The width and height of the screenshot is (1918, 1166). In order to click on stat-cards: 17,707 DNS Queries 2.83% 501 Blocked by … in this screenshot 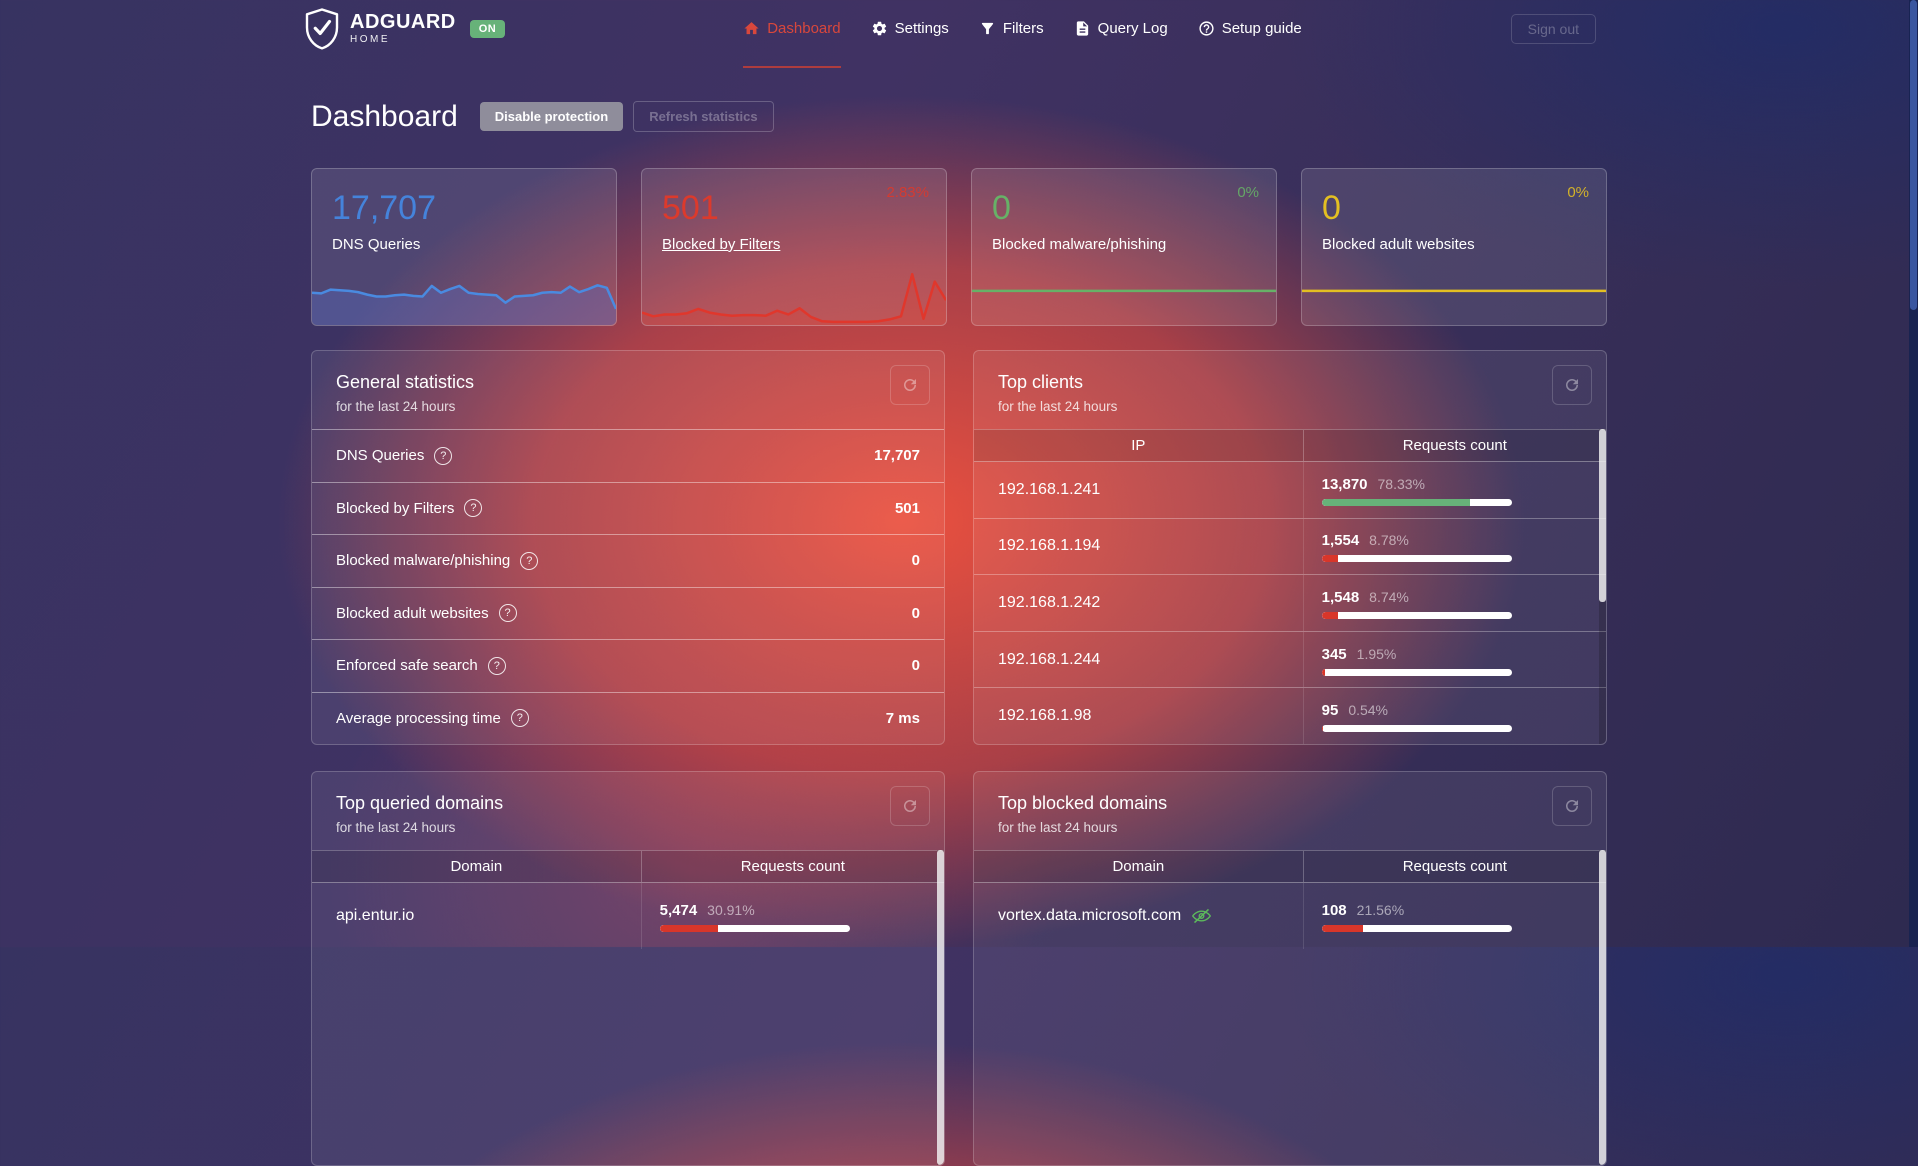, I will do `click(959, 247)`.